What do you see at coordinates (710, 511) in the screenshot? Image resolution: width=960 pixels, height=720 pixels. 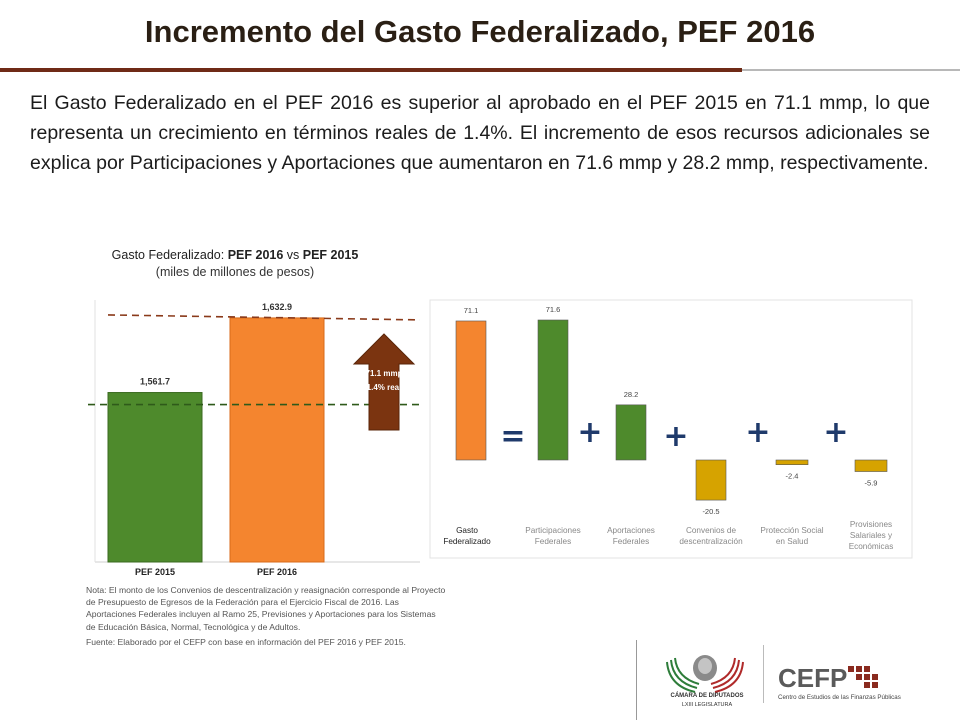 I see `chart2-value-label: -20.5` at bounding box center [710, 511].